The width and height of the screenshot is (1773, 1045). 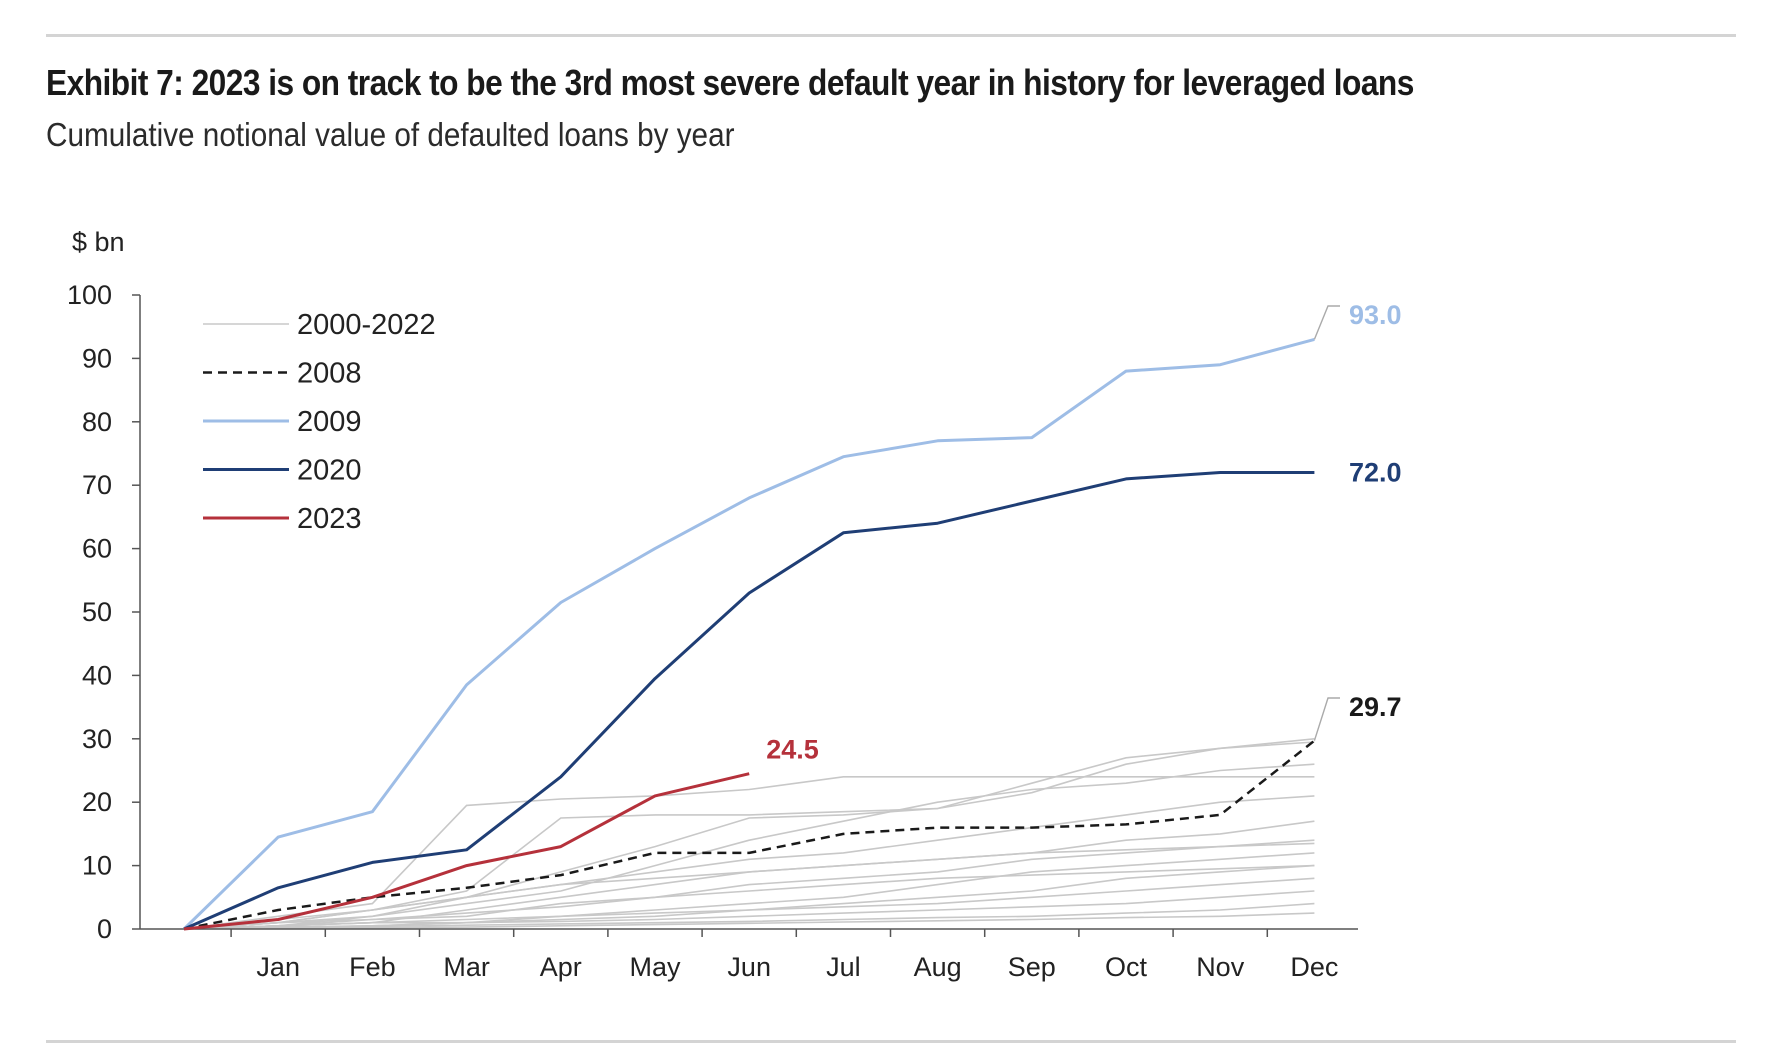 I want to click on legend-label-2008: 2008, so click(x=329, y=374).